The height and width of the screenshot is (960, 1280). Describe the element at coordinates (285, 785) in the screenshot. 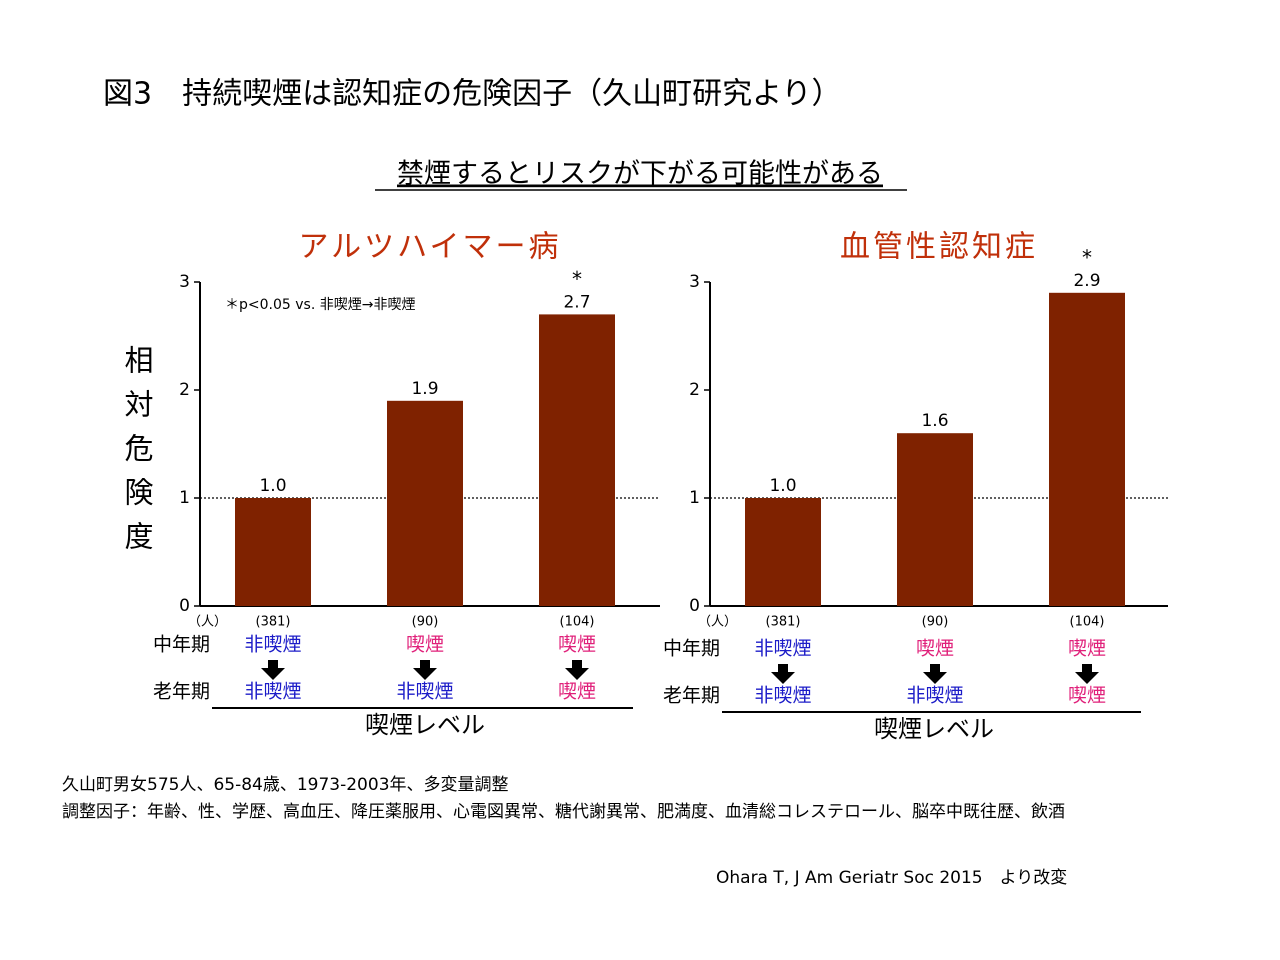

I see `footnote: 久山町男女575人、65-84歳、1973-2003年、多変量調整` at that location.